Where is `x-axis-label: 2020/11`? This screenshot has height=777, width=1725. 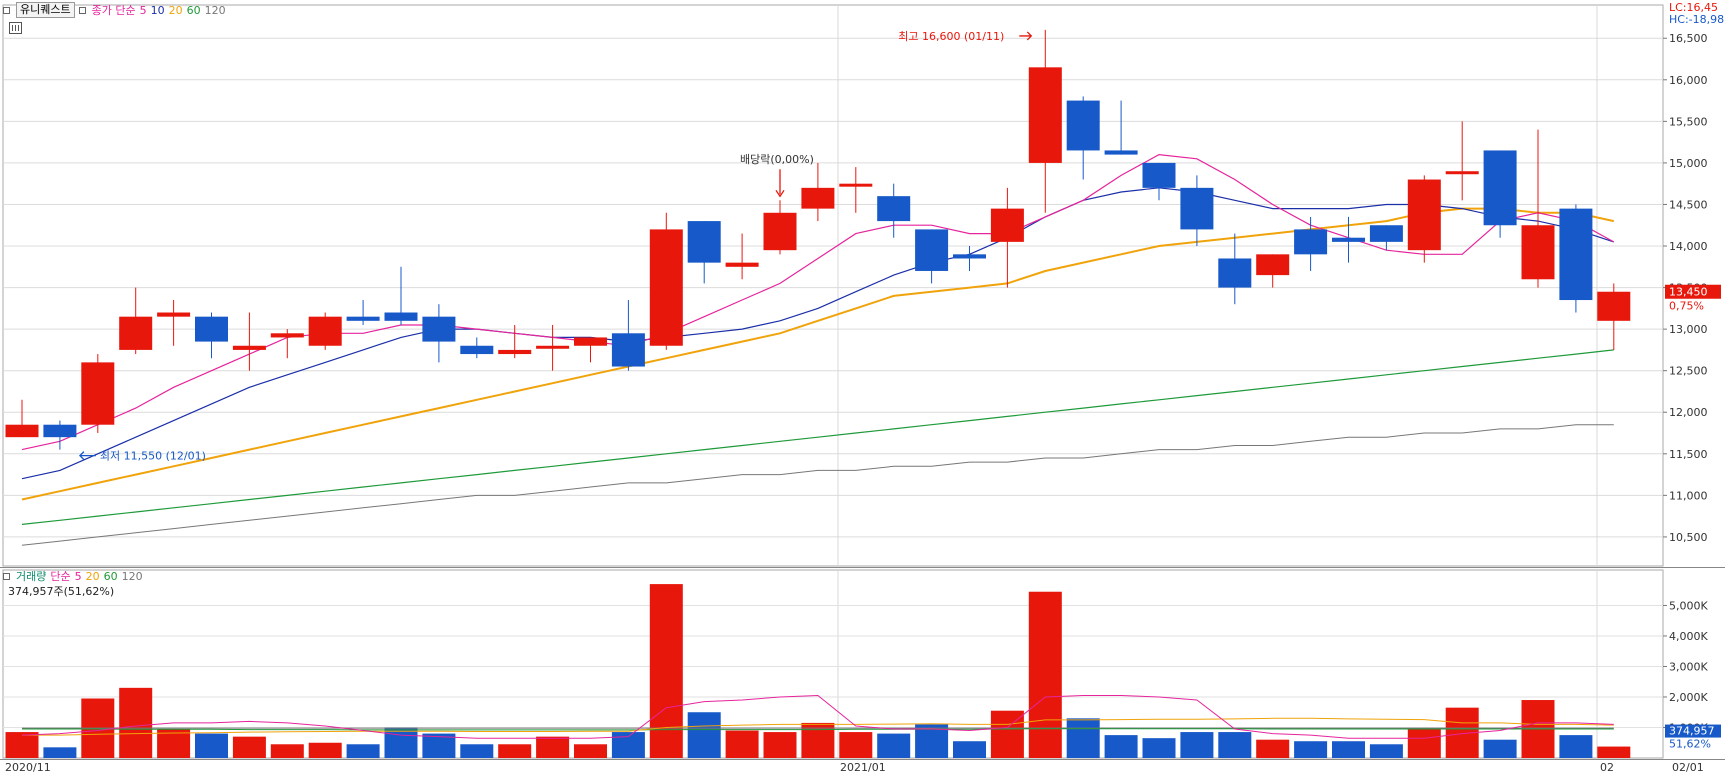
x-axis-label: 2020/11 is located at coordinates (28, 767).